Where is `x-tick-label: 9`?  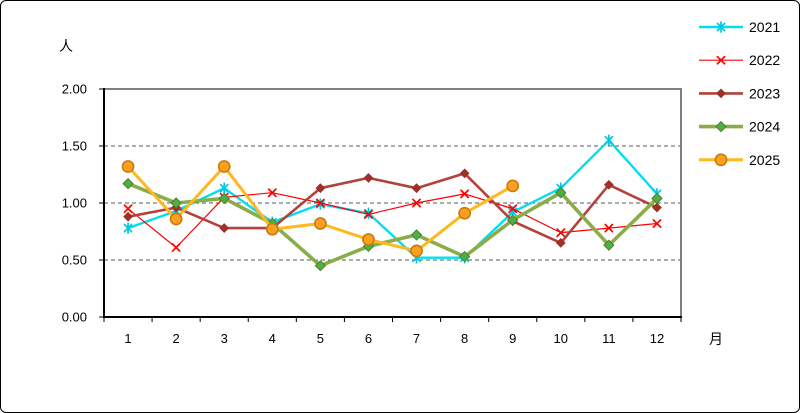
x-tick-label: 9 is located at coordinates (512, 338).